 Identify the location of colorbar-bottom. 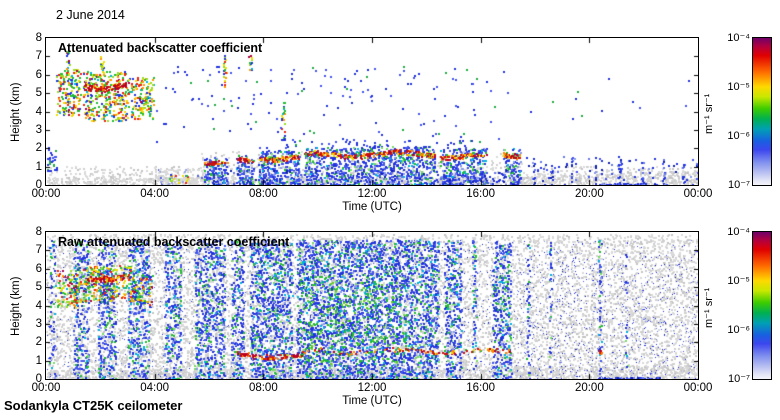
(762, 305).